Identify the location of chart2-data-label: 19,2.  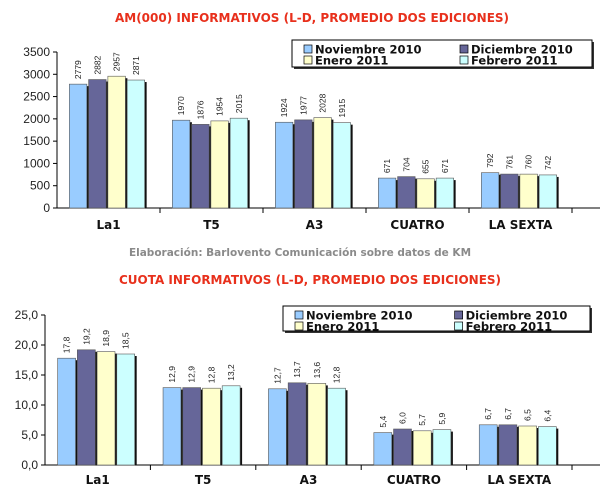
(86, 336).